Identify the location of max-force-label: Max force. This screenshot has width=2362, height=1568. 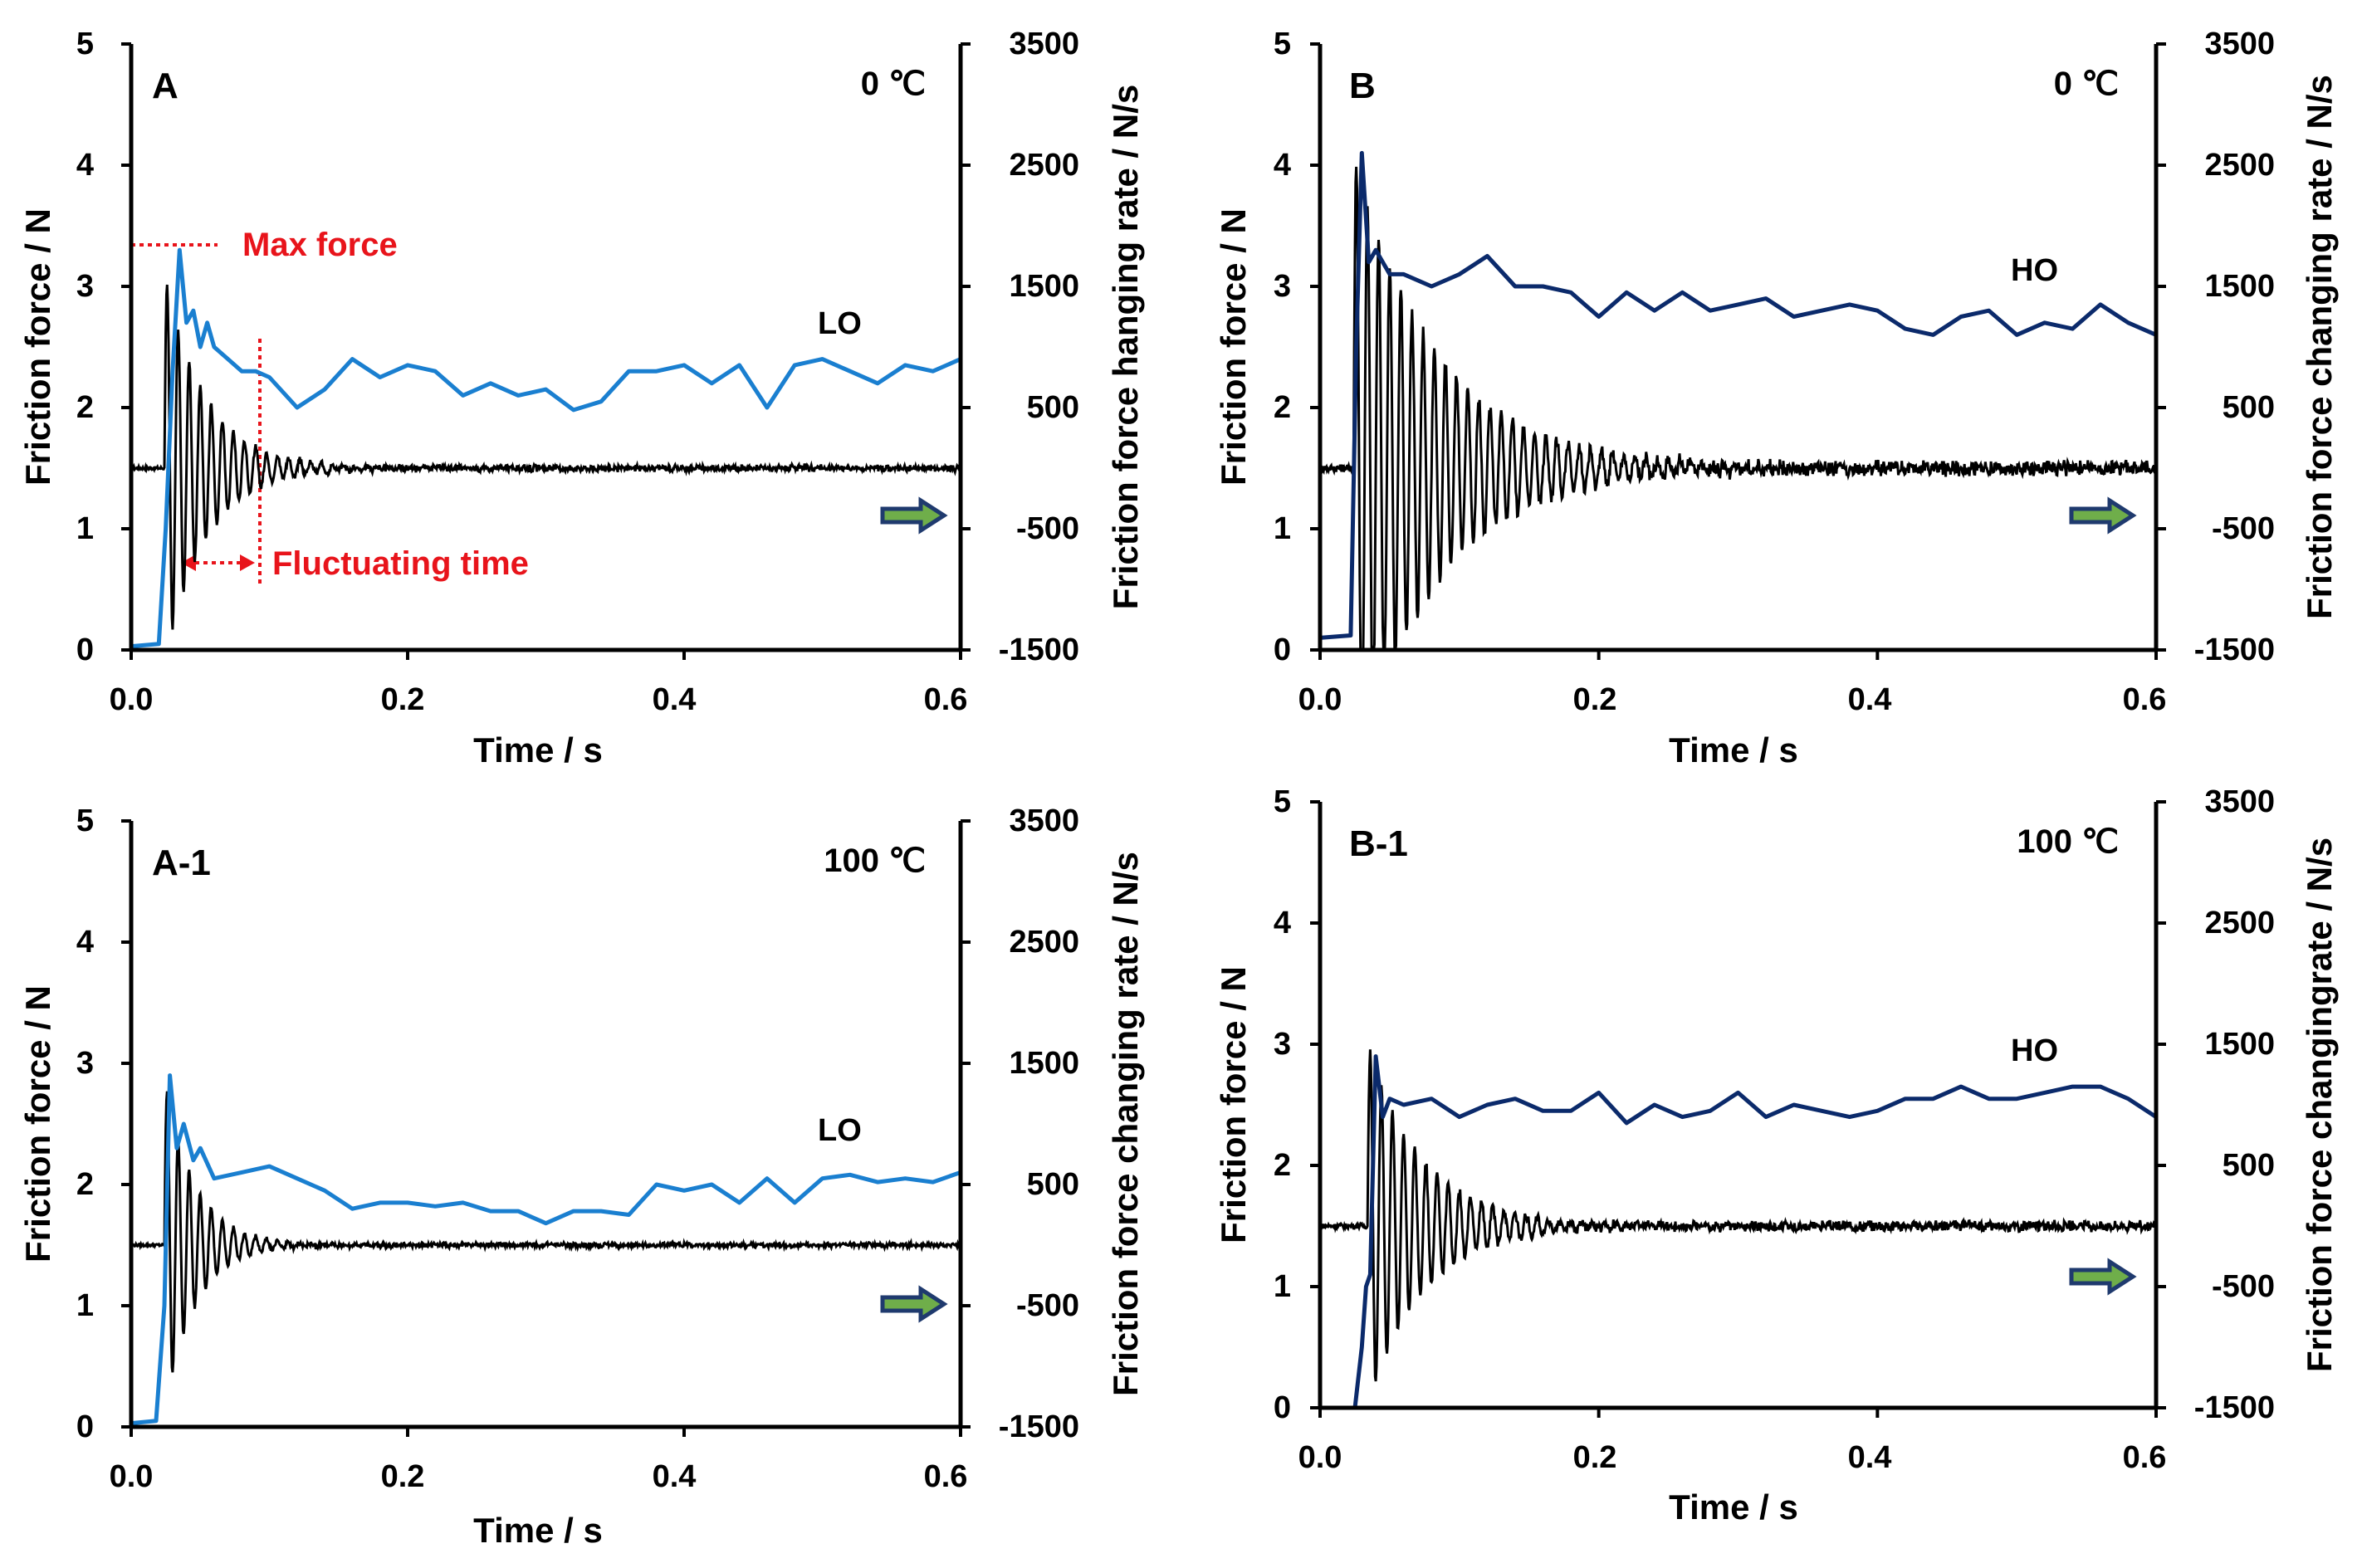
(320, 245).